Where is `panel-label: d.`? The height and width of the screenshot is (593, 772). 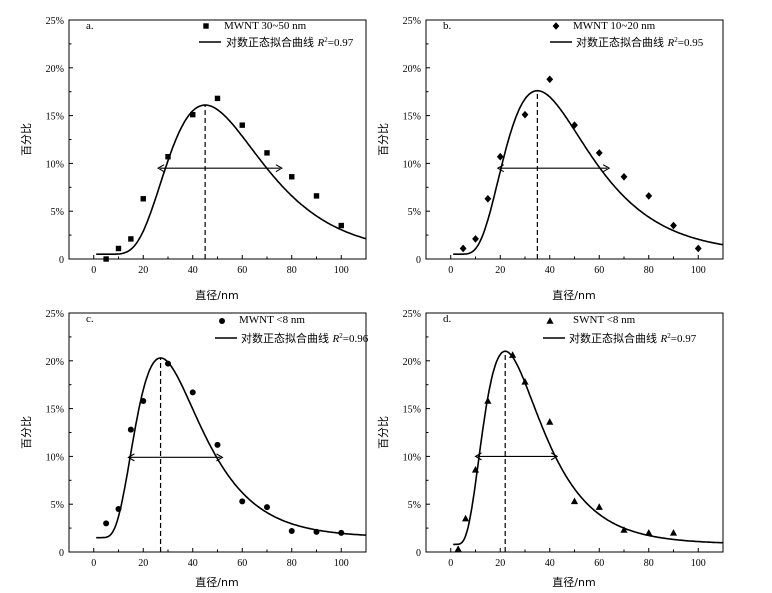
panel-label: d. is located at coordinates (447, 319).